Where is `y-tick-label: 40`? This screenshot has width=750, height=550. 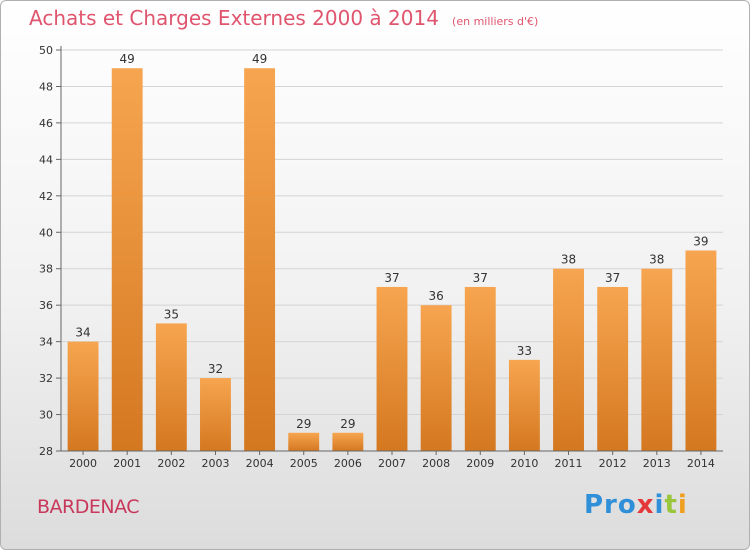 y-tick-label: 40 is located at coordinates (46, 232).